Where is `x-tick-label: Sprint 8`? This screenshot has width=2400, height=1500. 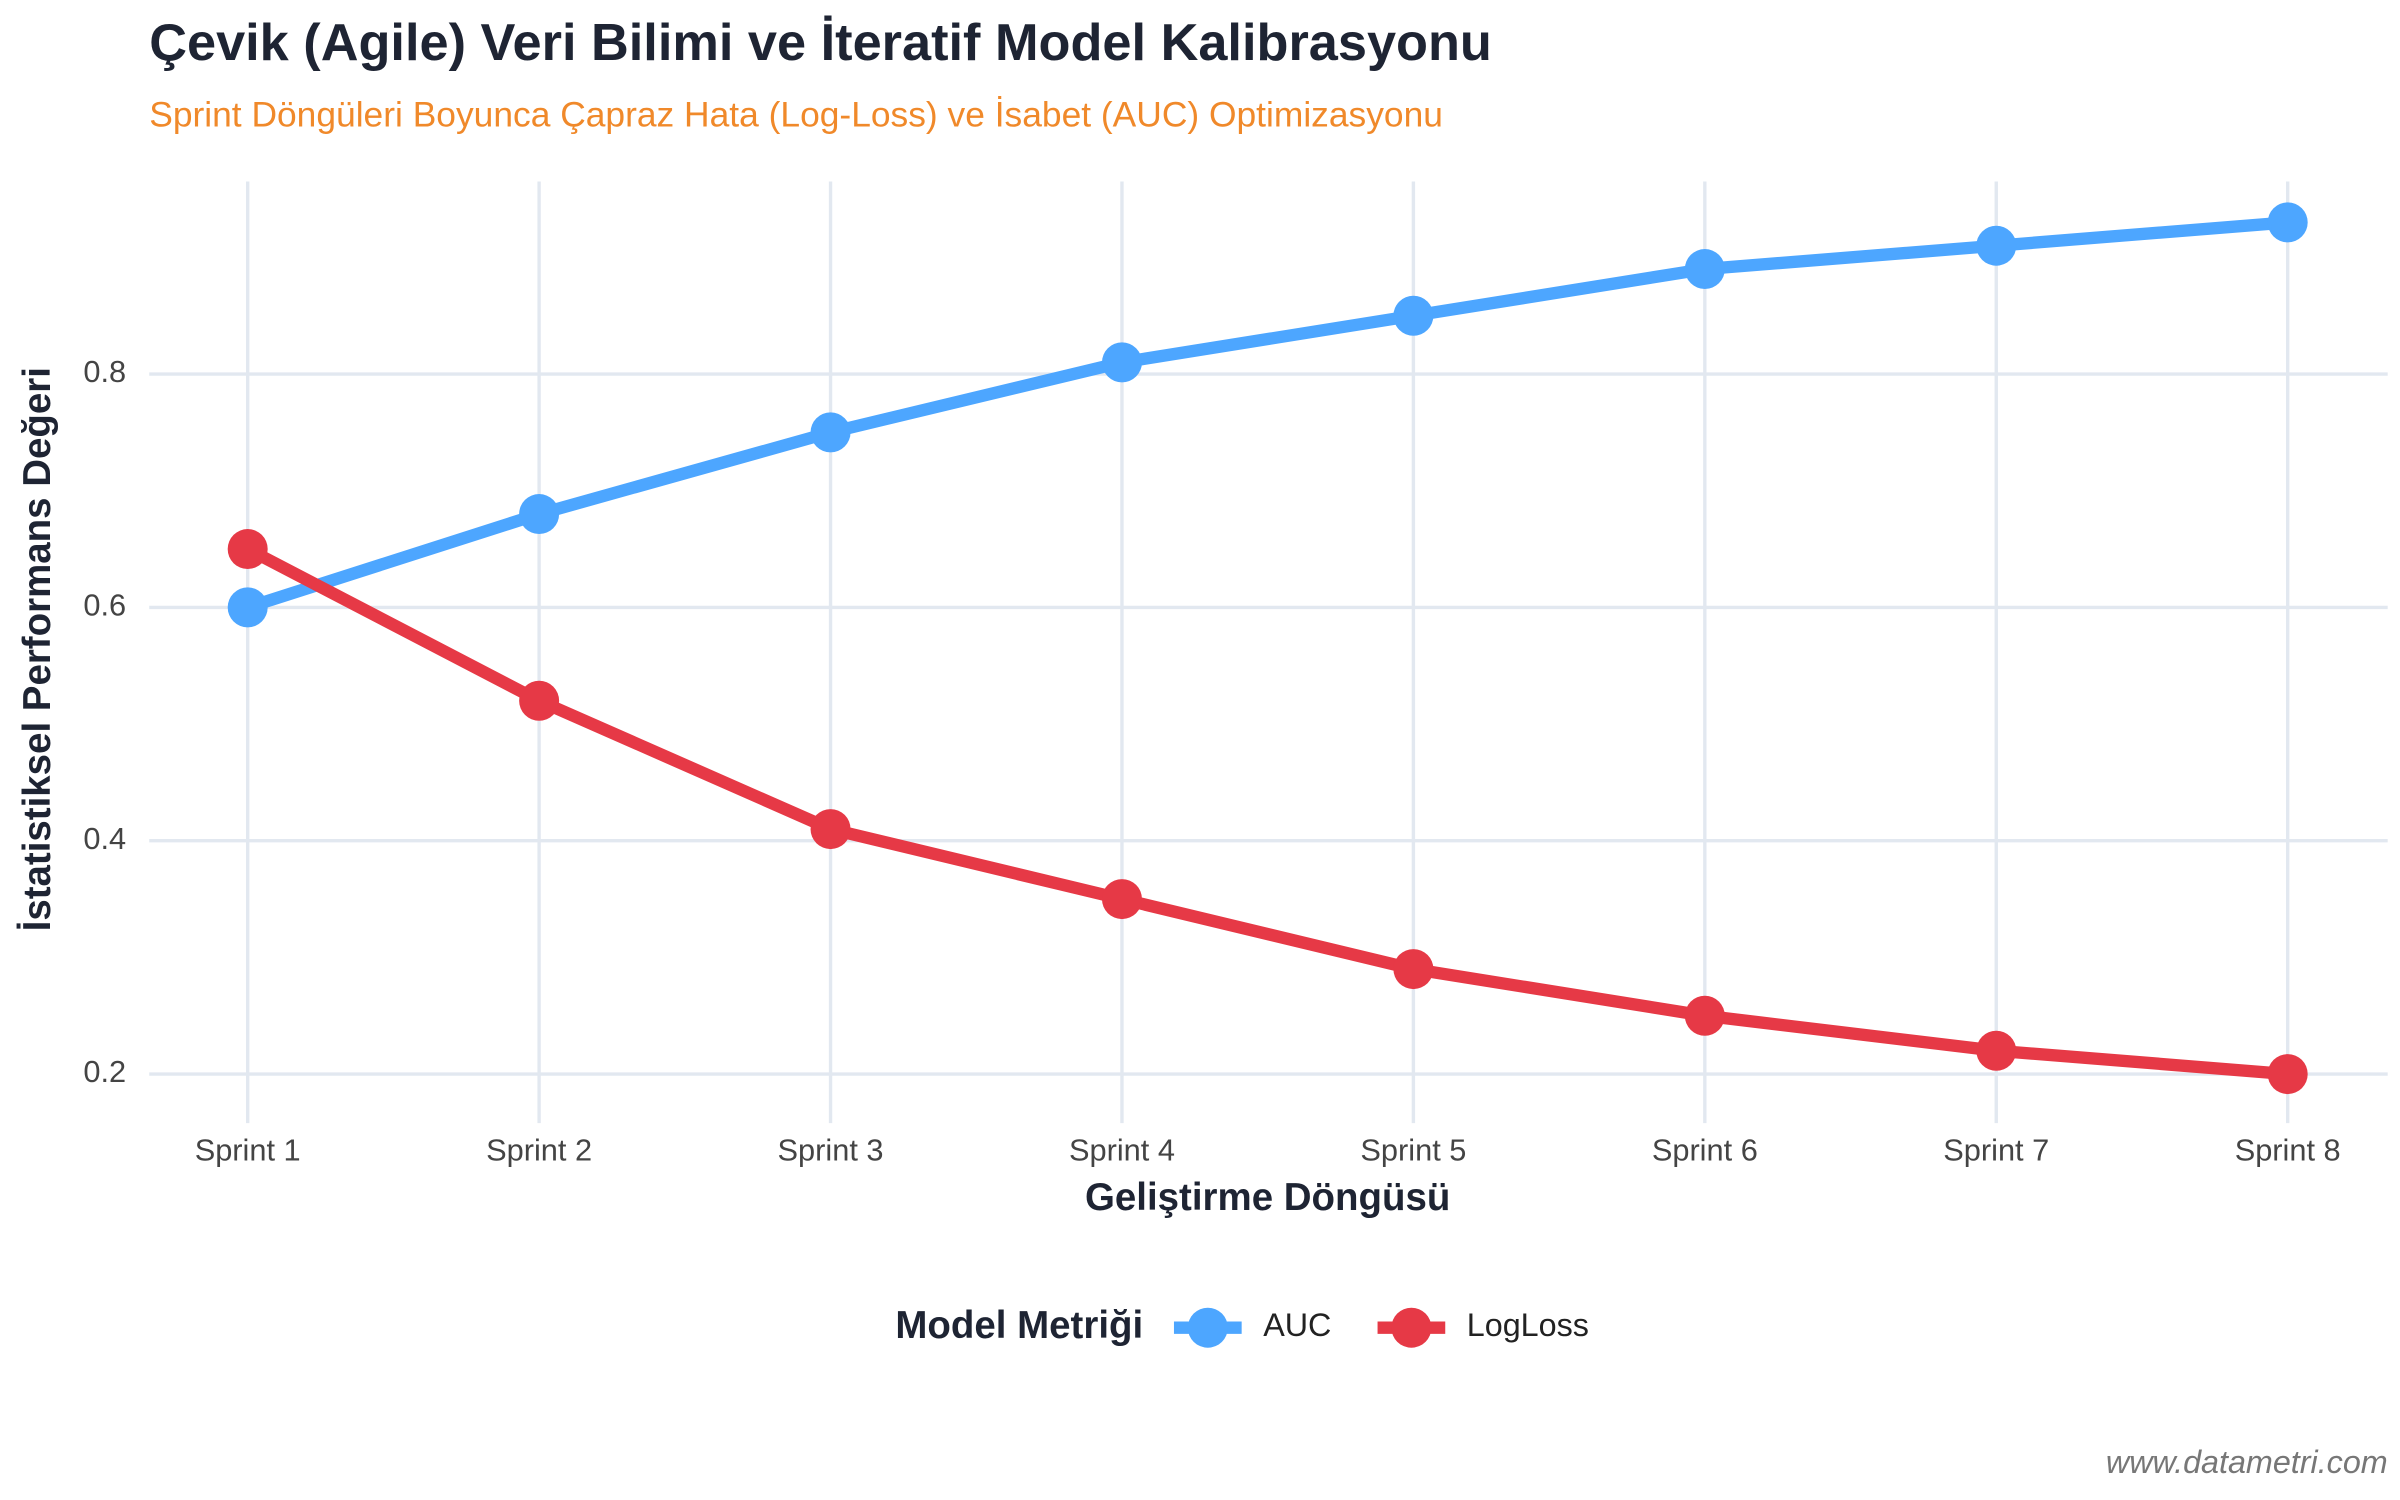
x-tick-label: Sprint 8 is located at coordinates (2288, 1149).